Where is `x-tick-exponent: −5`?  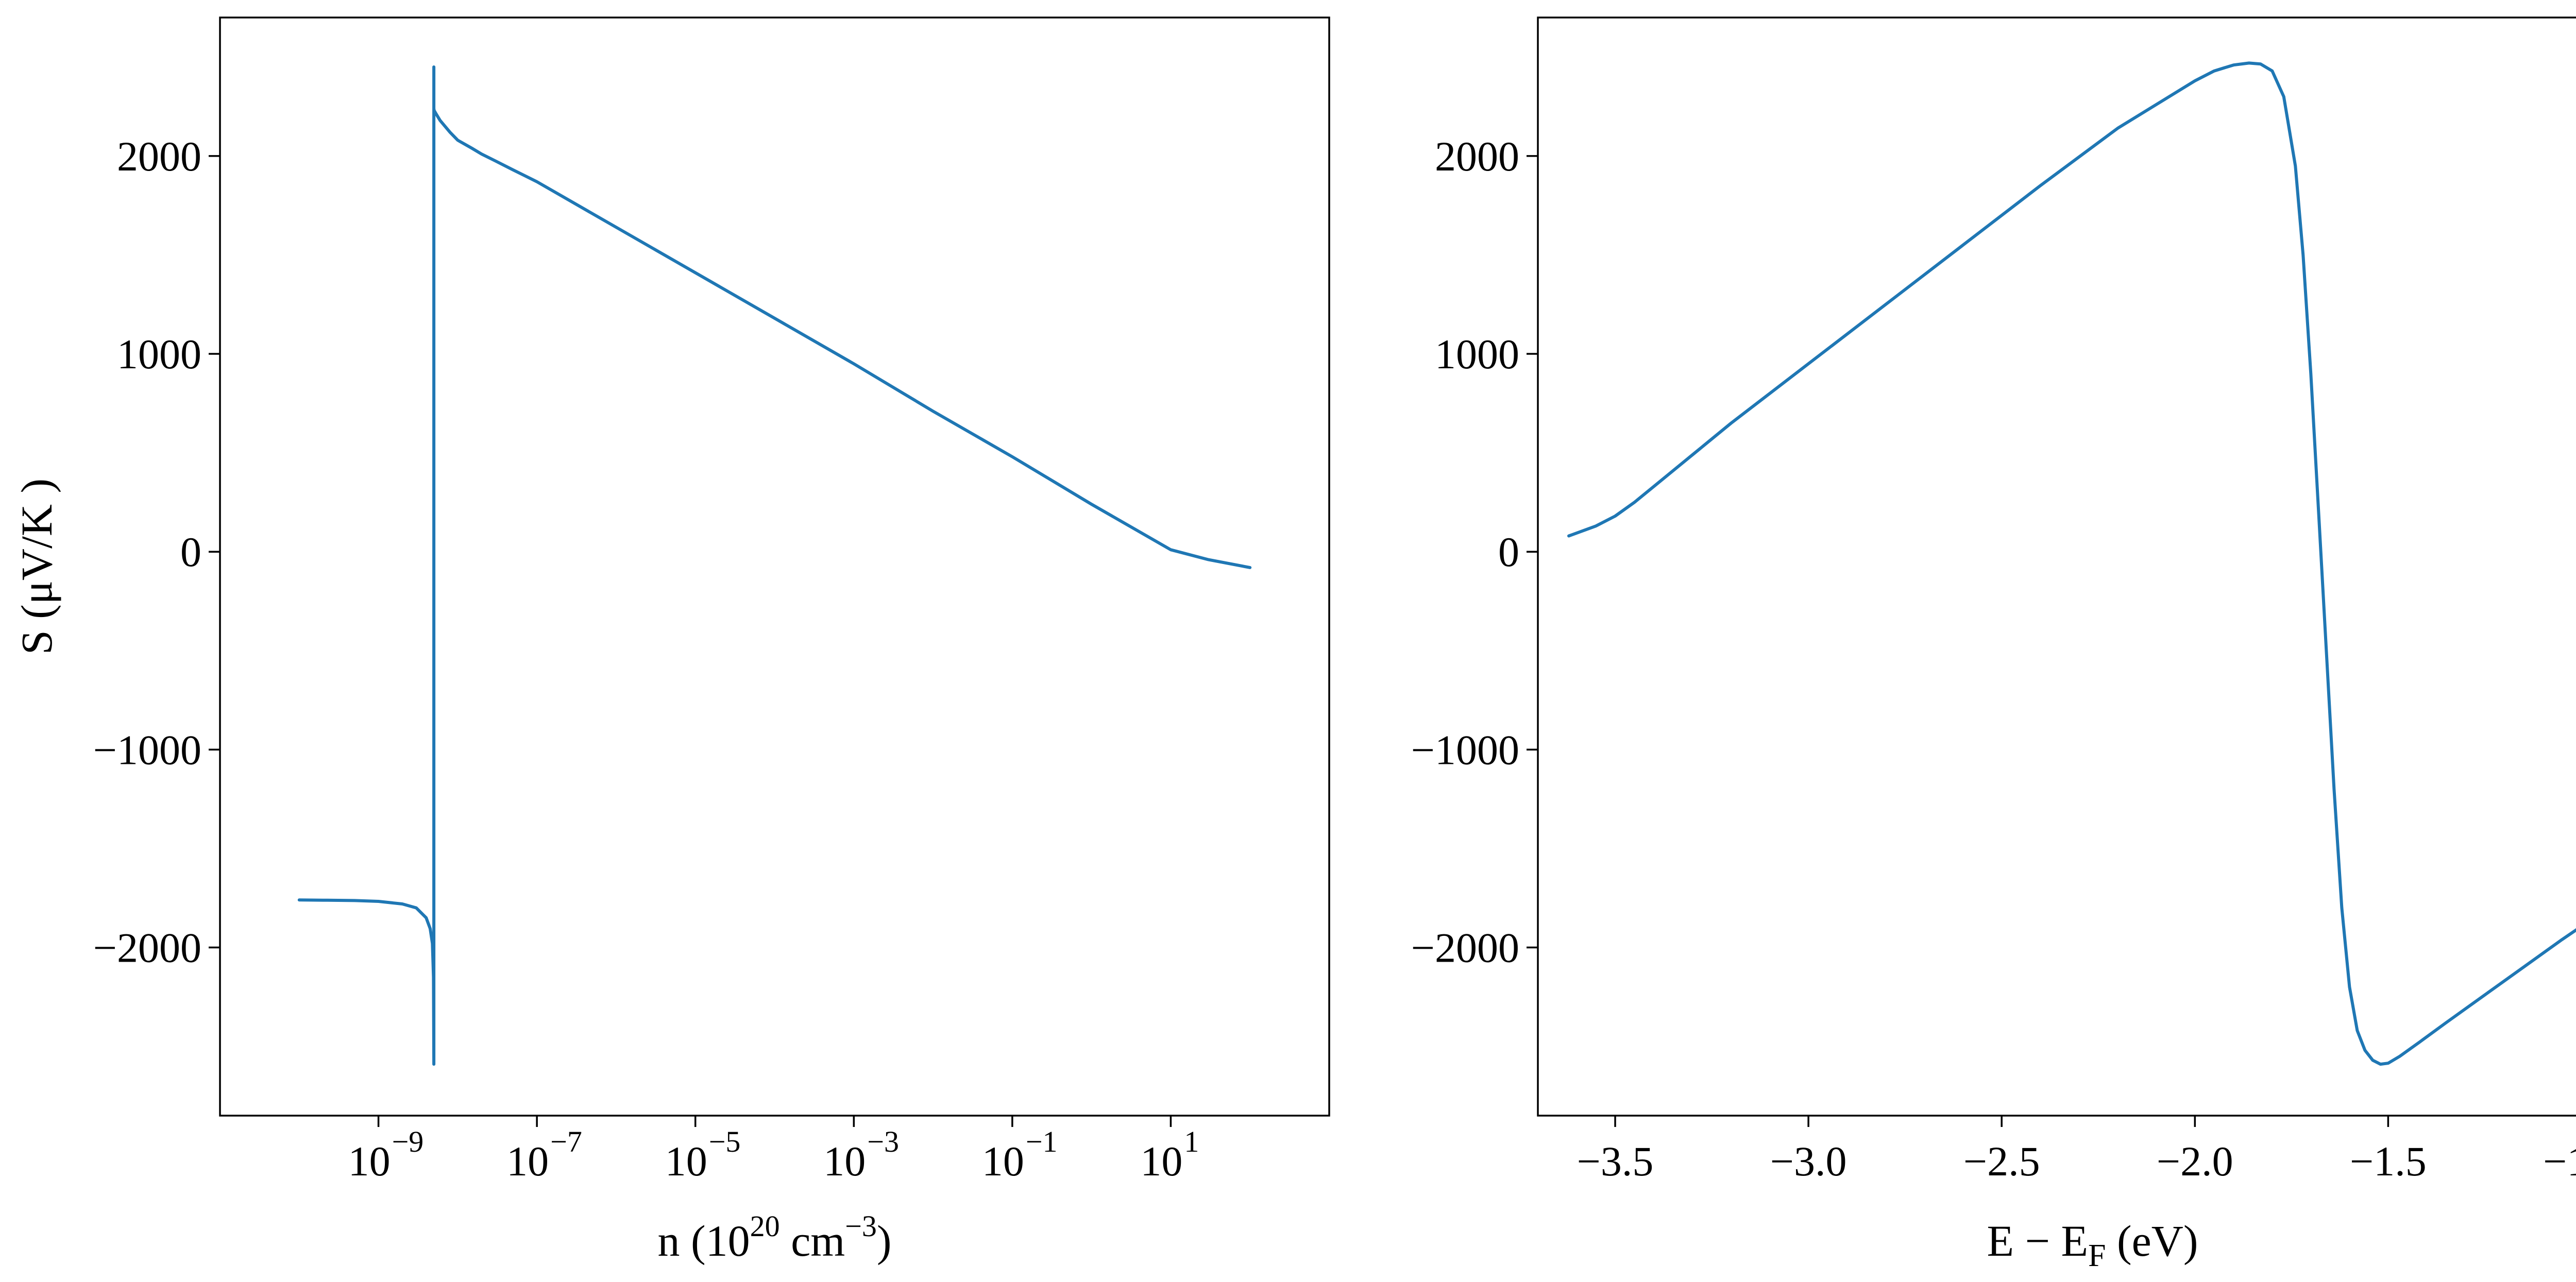
x-tick-exponent: −5 is located at coordinates (725, 1141).